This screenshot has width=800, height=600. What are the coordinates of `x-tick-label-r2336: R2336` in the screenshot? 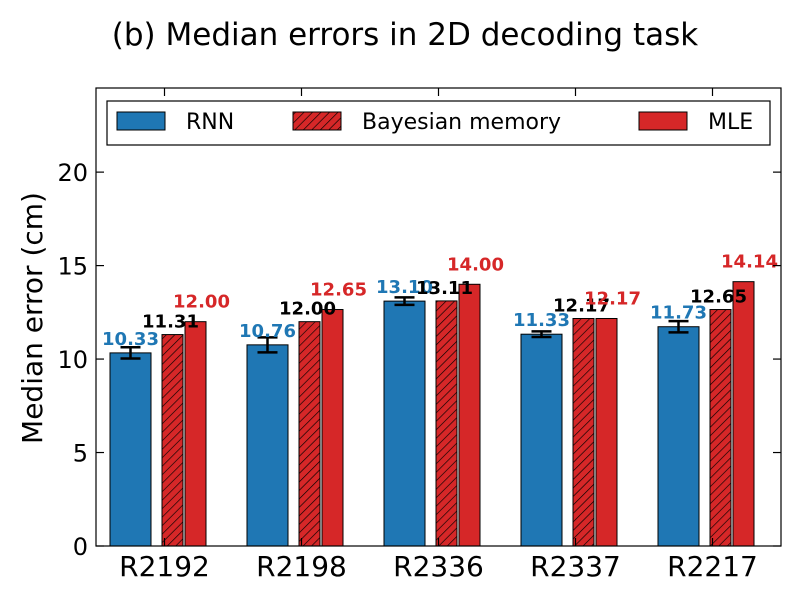 It's located at (438, 566).